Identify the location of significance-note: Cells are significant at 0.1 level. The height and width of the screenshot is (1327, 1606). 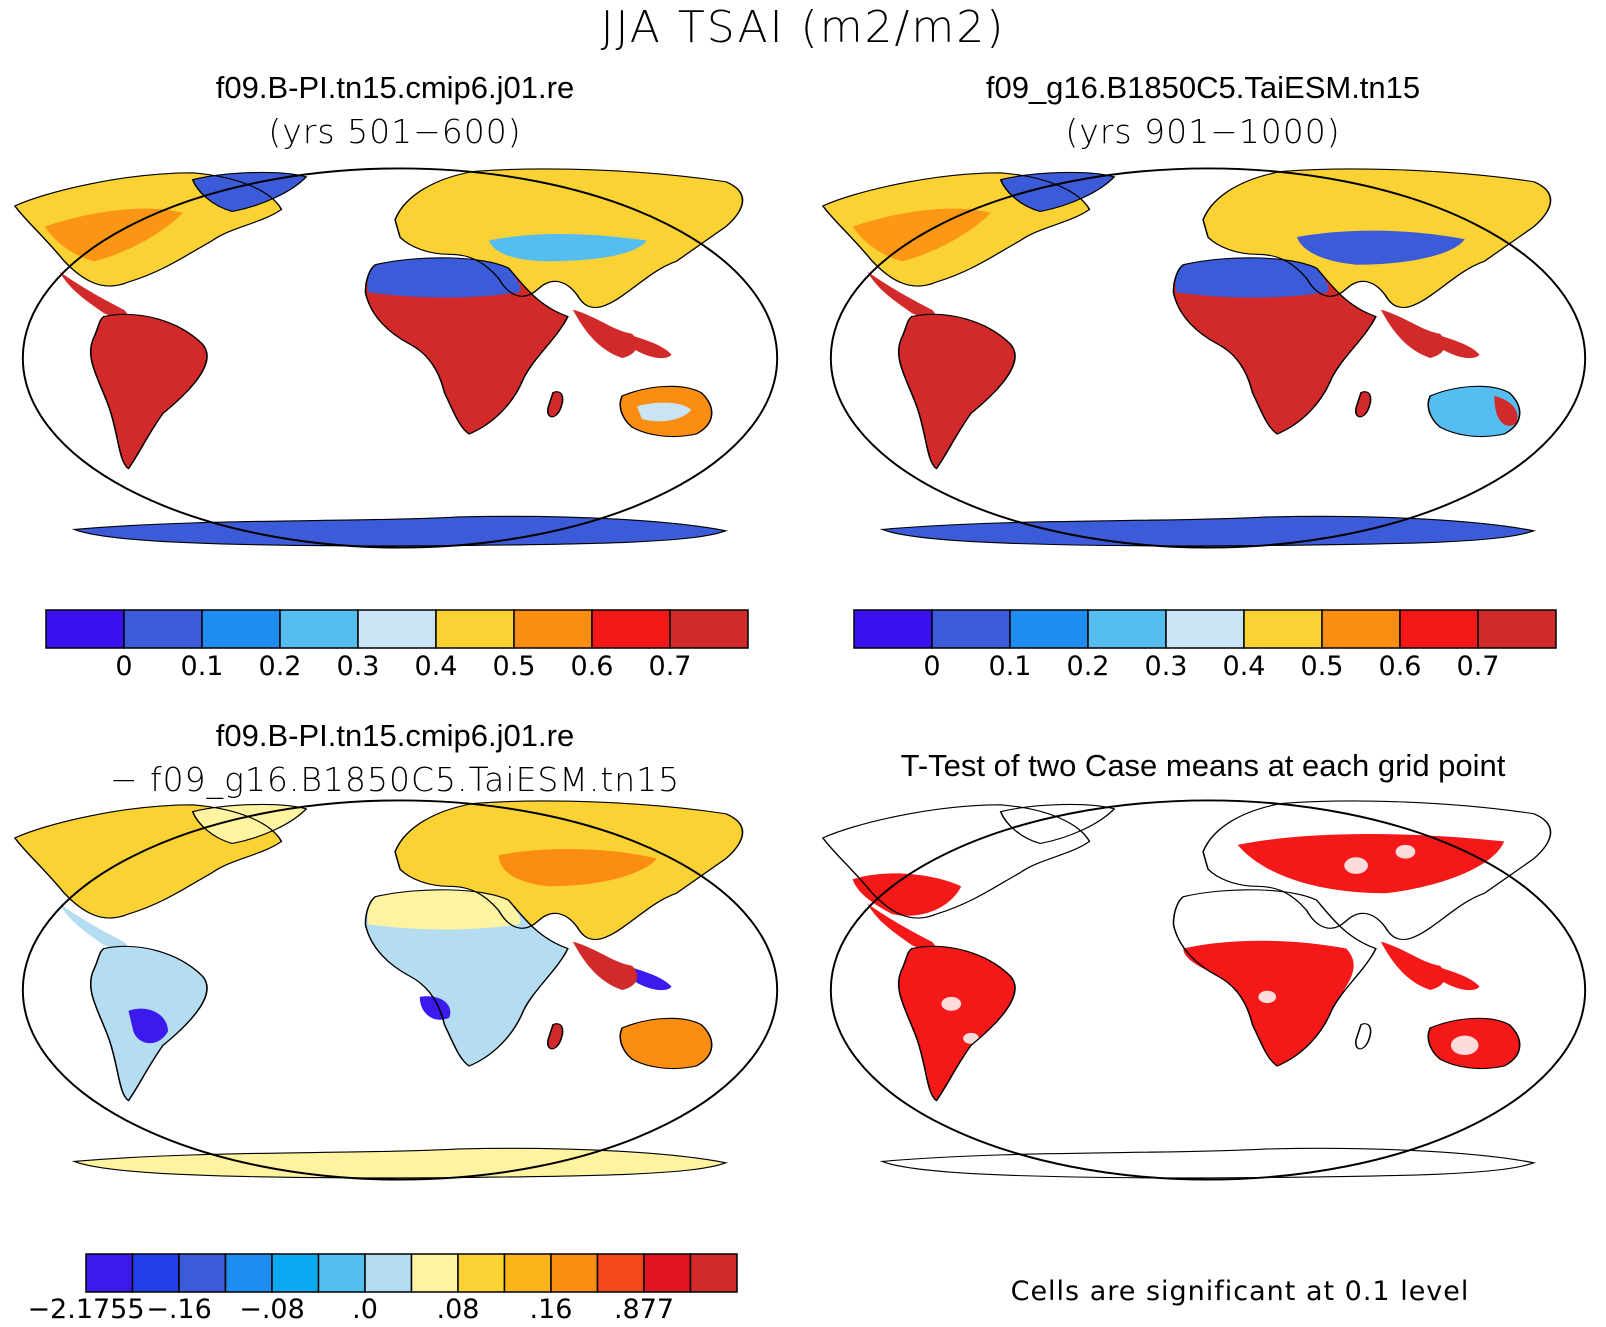
(1240, 1291).